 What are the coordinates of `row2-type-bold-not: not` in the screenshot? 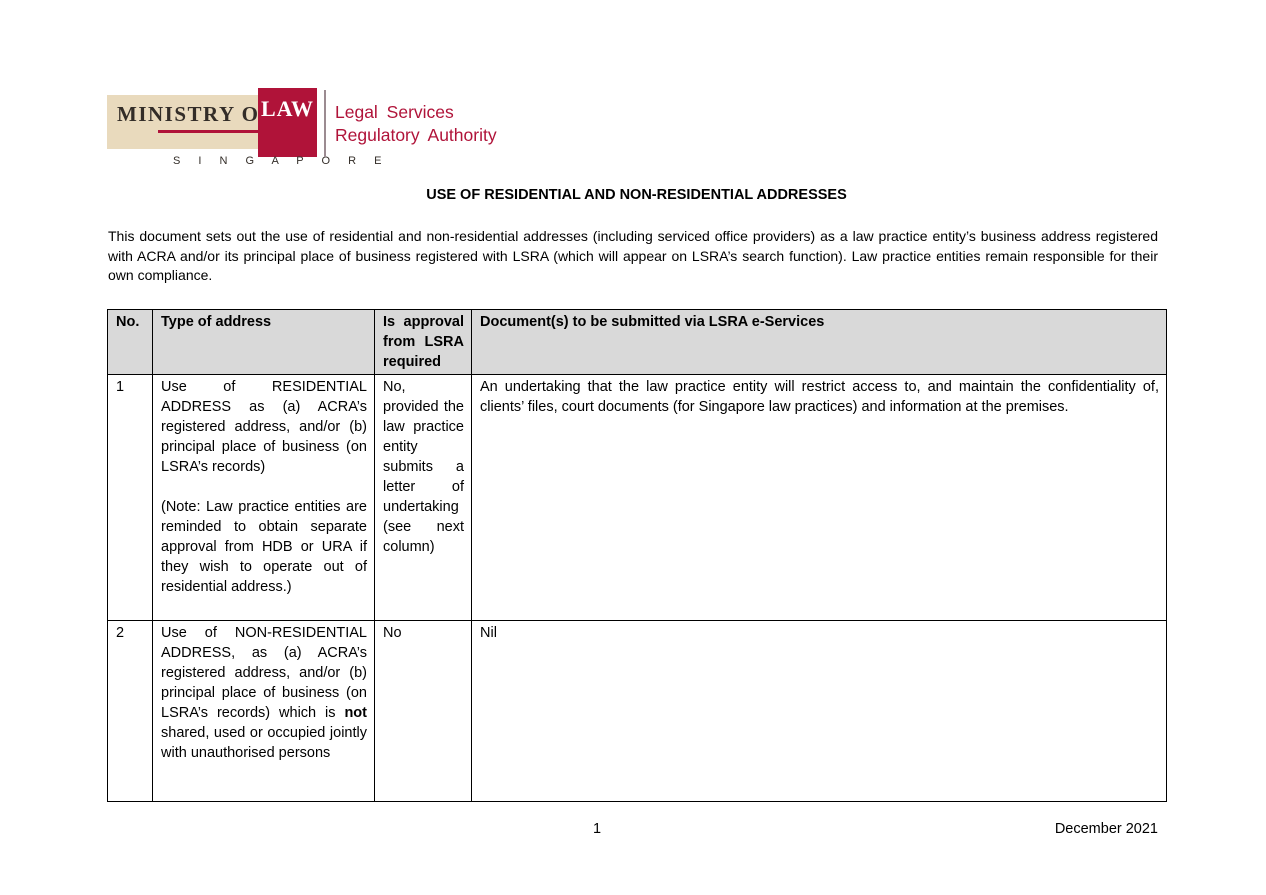 It's located at (355, 713).